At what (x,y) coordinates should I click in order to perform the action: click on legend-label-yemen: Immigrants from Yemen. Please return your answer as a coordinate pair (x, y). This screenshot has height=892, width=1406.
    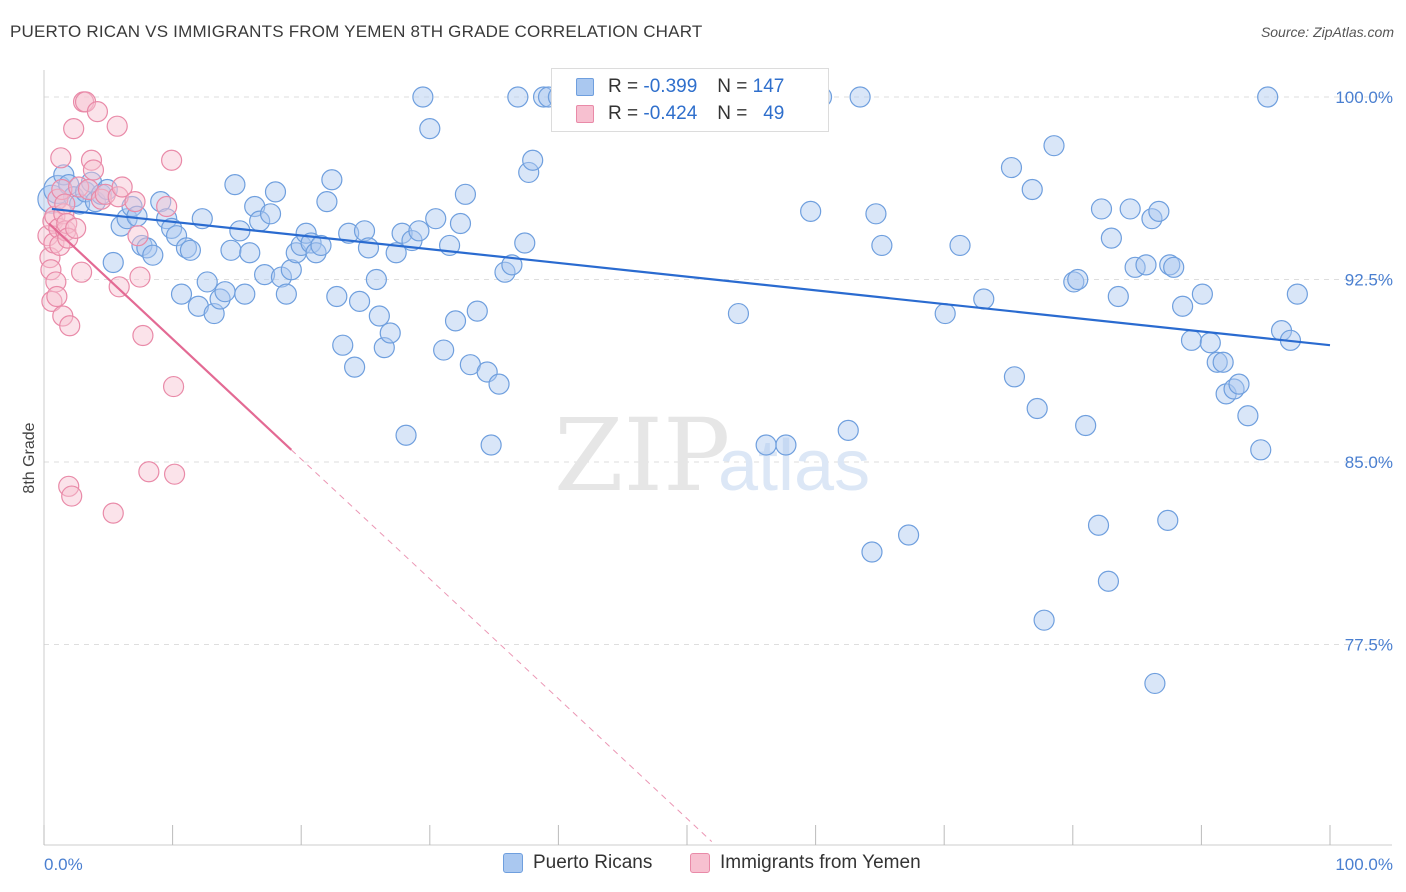
    Looking at the image, I should click on (820, 862).